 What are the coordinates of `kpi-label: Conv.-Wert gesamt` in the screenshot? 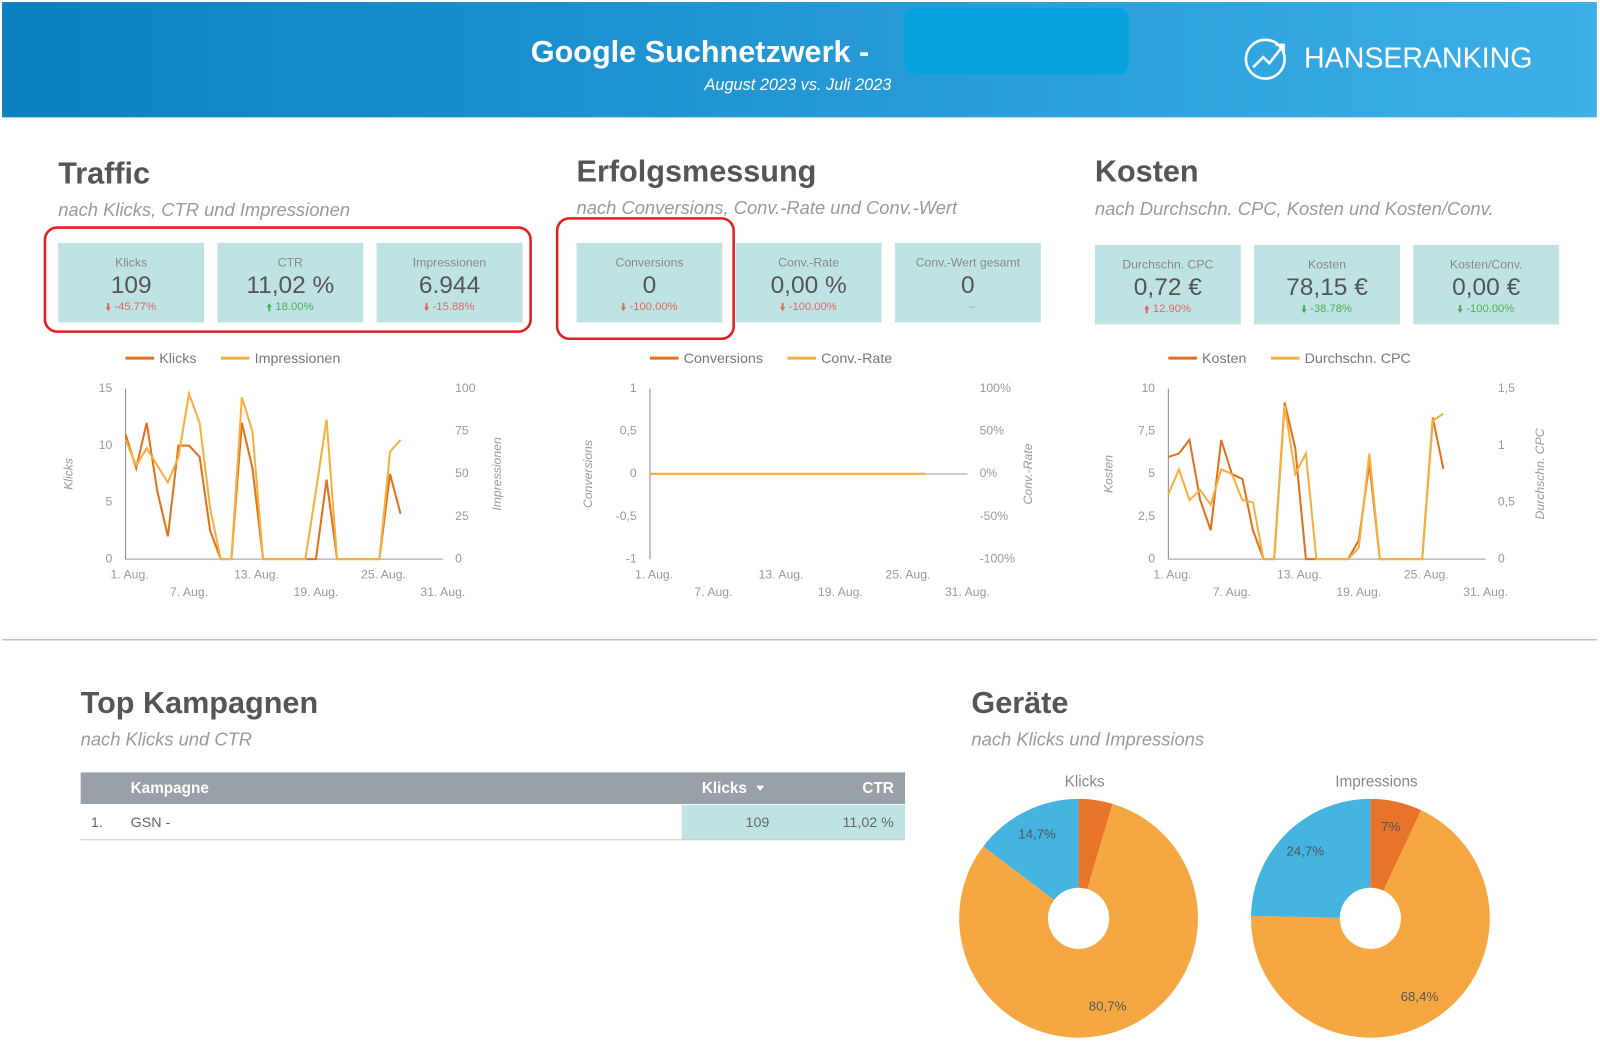 It's located at (968, 262).